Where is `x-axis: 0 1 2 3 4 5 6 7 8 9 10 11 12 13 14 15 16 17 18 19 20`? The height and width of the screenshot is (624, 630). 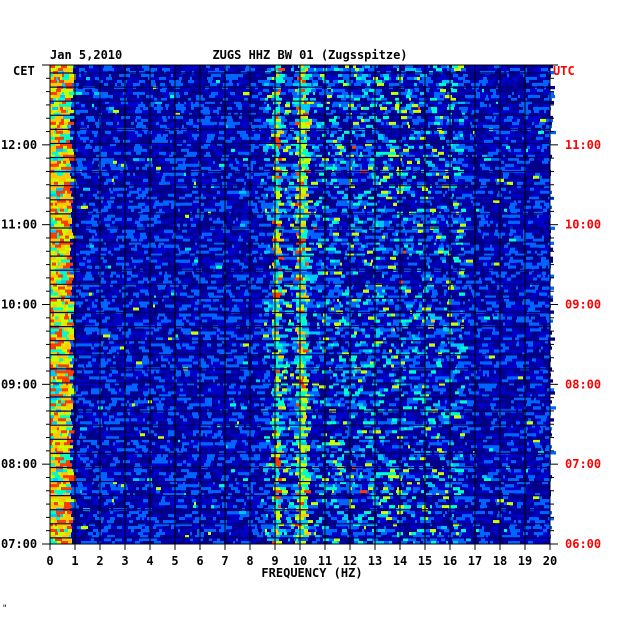
x-axis: 0 1 2 3 4 5 6 7 8 9 10 11 12 13 14 15 16 17 18 19 20 is located at coordinates (301, 556).